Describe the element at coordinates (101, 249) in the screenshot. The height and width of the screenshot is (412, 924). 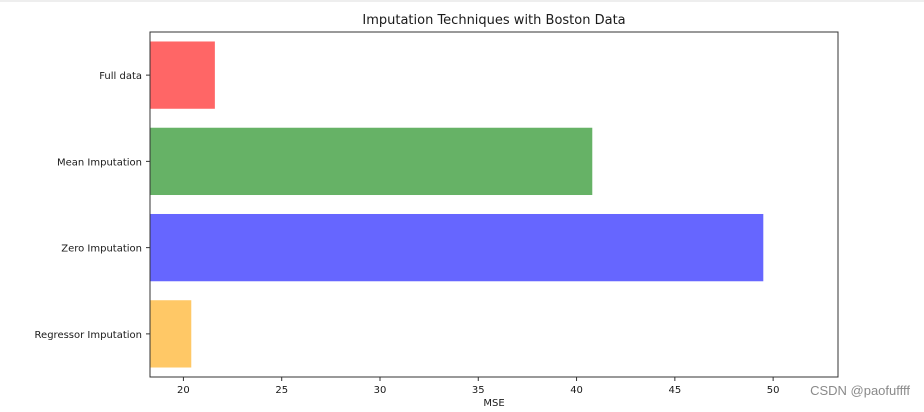
I see `y-tick-label: Zero Imputation` at that location.